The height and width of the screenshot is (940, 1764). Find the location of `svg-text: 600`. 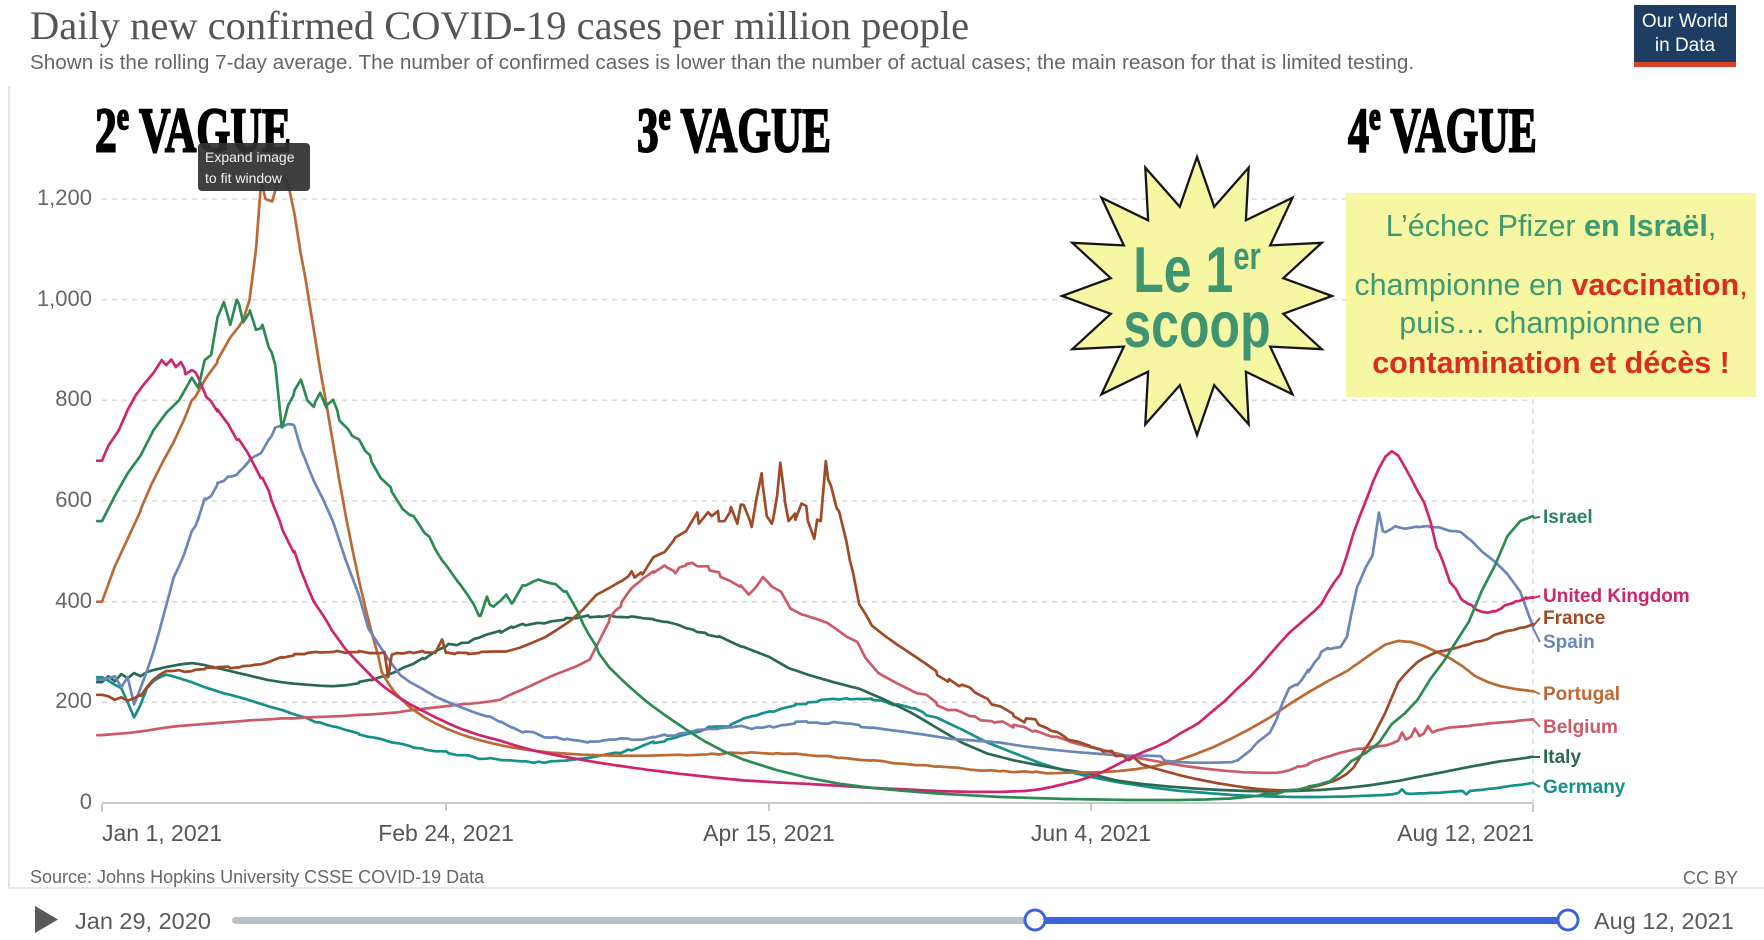

svg-text: 600 is located at coordinates (73, 499).